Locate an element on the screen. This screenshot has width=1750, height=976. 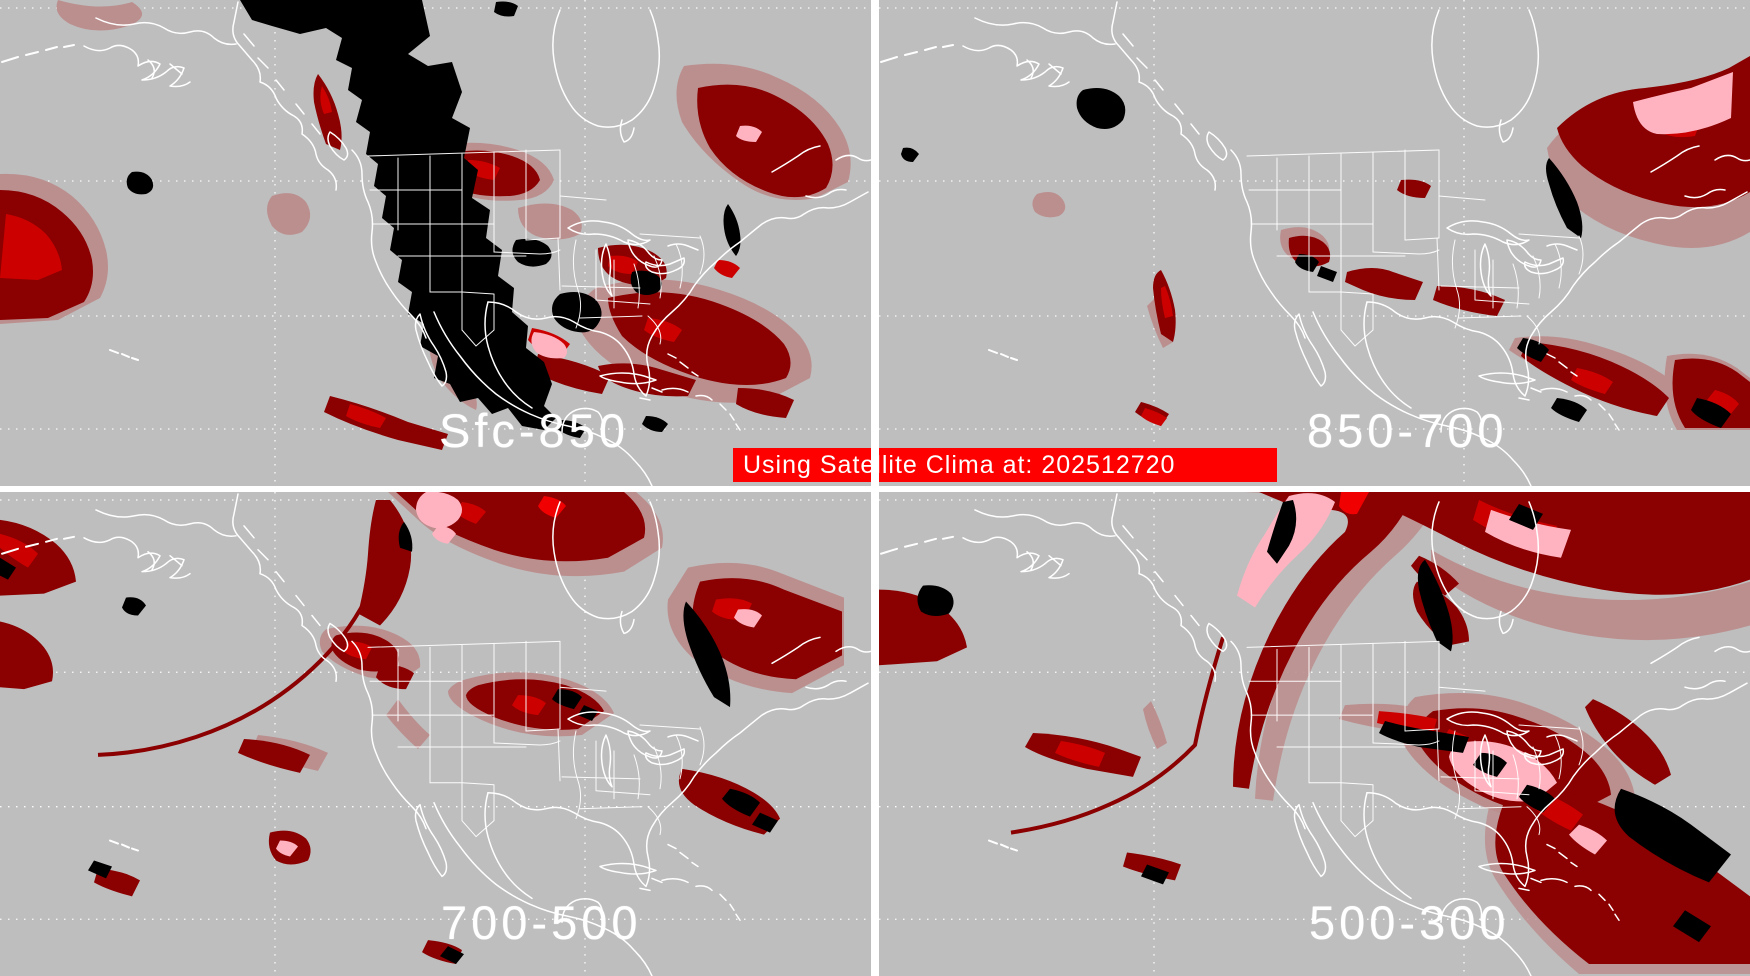
panel-label-sfc-850: Sfc-850 is located at coordinates (534, 430).